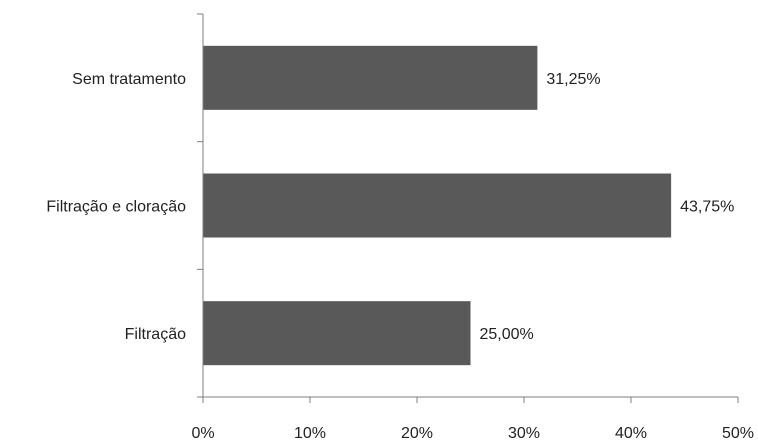 The width and height of the screenshot is (758, 443). I want to click on x-tick-label: 20%, so click(417, 433).